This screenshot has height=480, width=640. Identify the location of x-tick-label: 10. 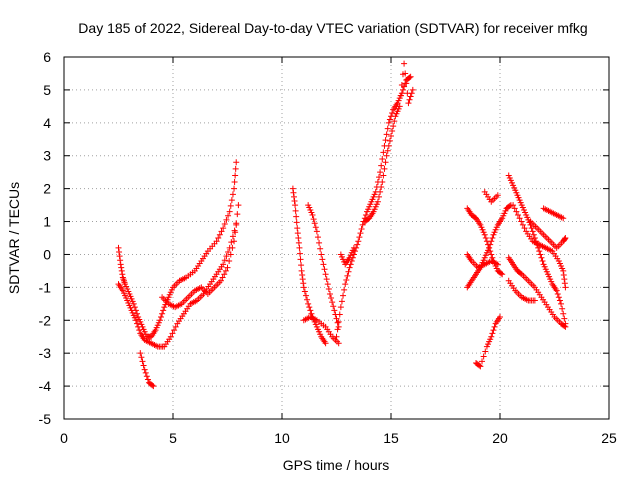
(282, 438).